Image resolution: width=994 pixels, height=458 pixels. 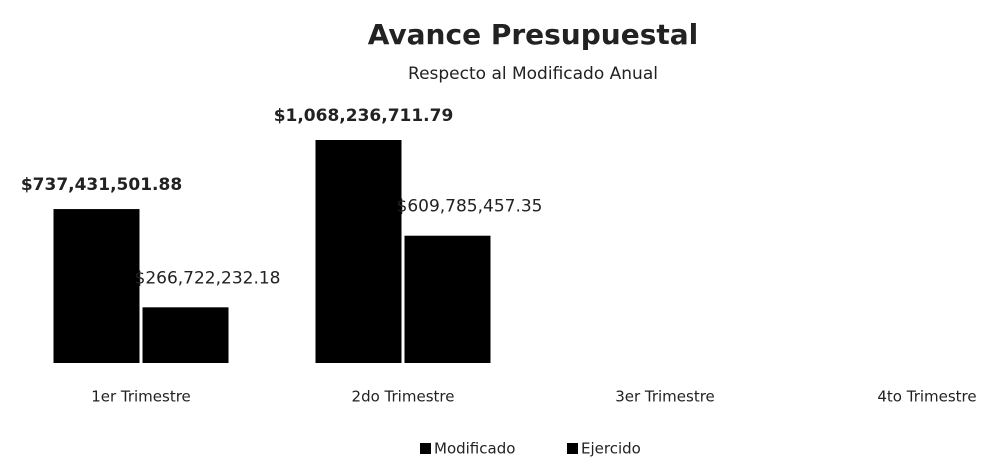 I want to click on x-tick-label: 2do Trimestre, so click(x=403, y=397).